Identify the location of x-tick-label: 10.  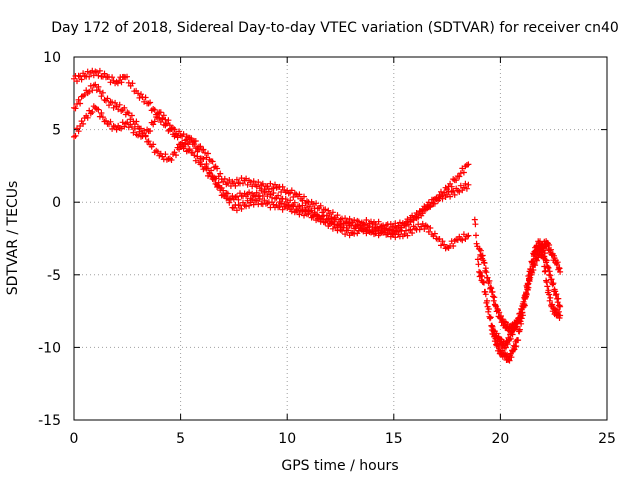
(287, 439).